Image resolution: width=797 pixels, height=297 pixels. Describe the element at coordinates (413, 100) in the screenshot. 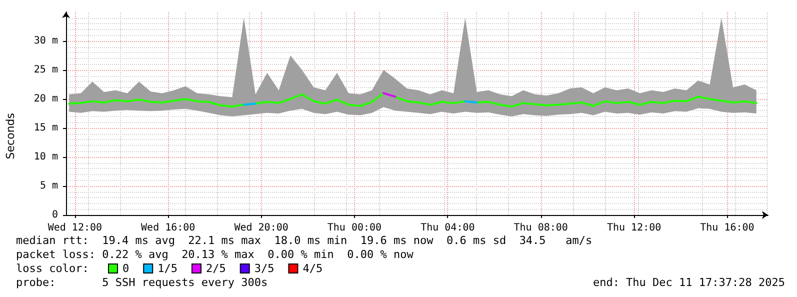

I see `line-series` at that location.